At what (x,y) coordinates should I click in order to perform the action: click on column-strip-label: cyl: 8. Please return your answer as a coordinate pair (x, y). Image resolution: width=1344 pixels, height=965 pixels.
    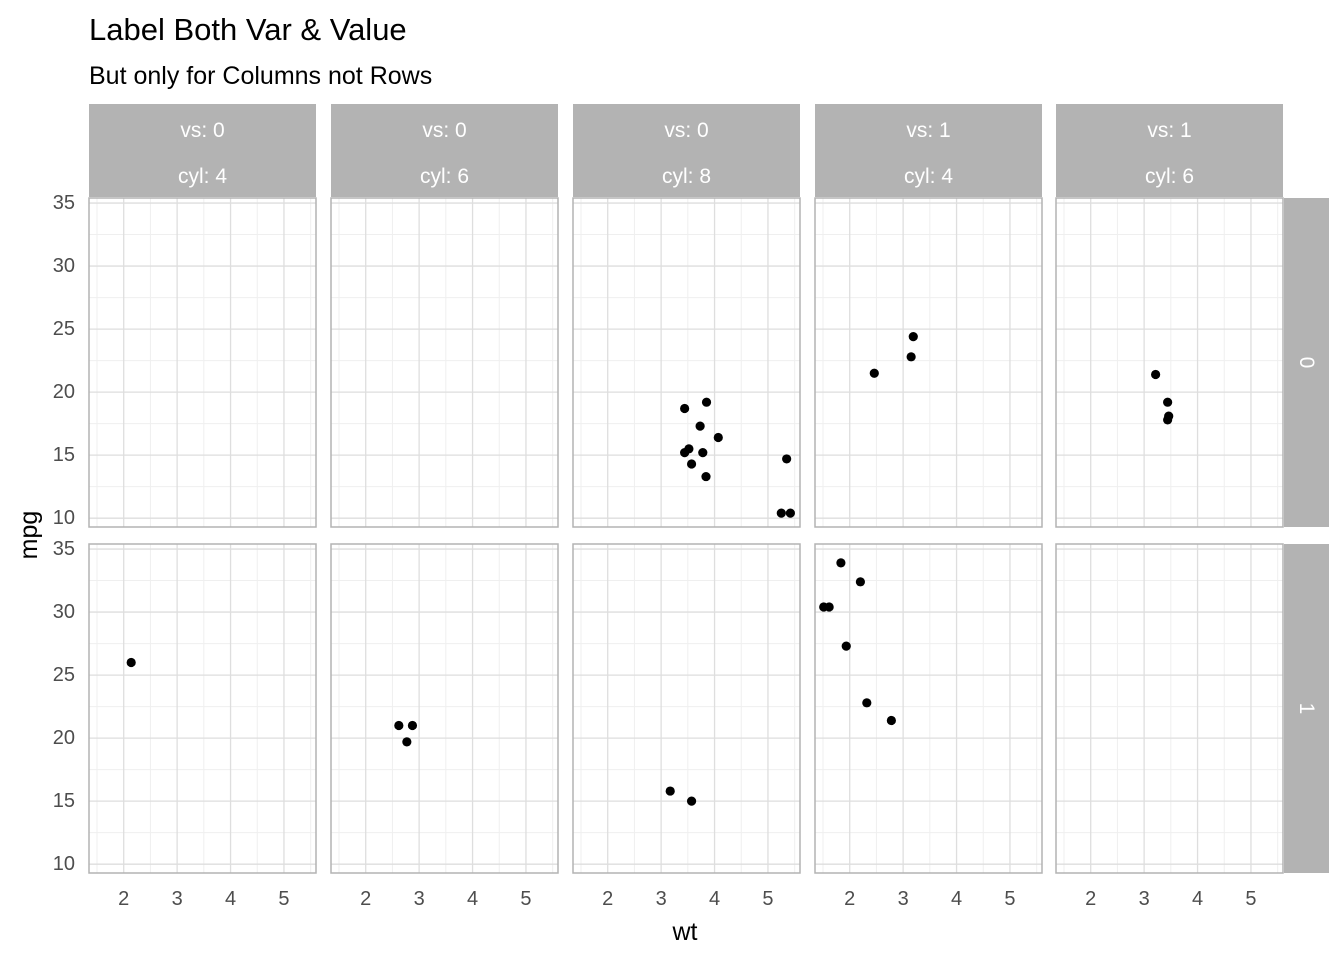
    Looking at the image, I should click on (686, 176).